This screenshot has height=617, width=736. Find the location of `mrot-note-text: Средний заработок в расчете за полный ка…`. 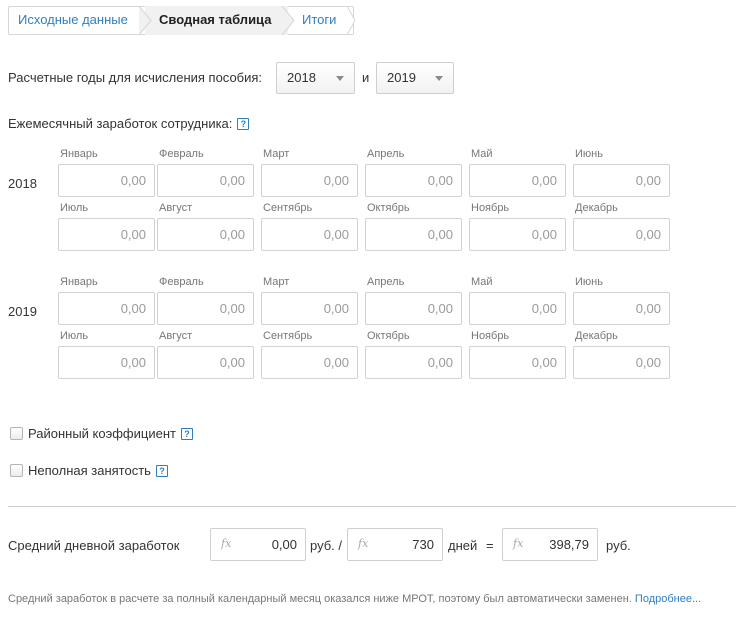

mrot-note-text: Средний заработок в расчете за полный ка… is located at coordinates (320, 599).